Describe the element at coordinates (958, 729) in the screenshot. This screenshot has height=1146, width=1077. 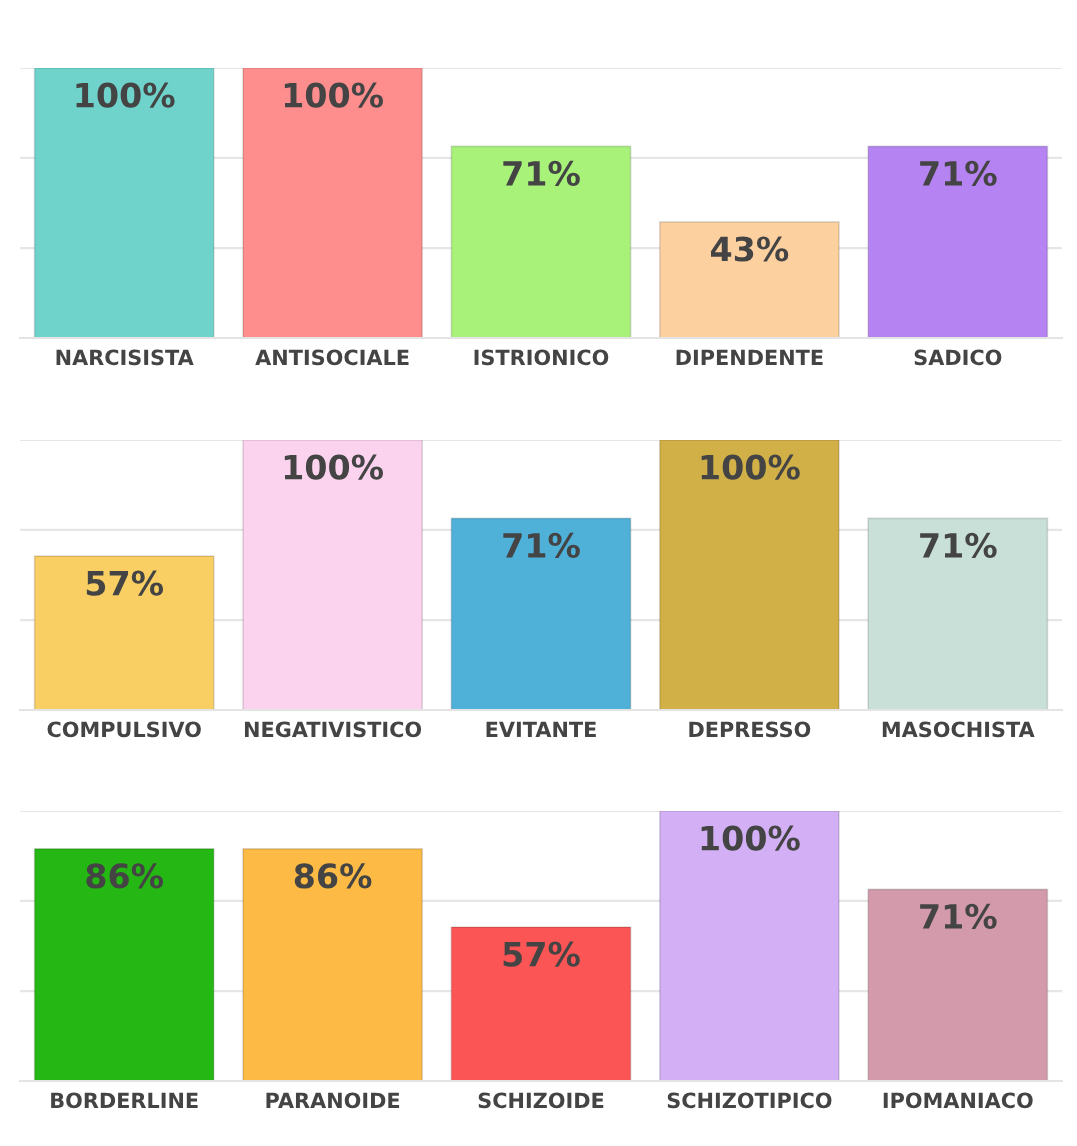
I see `x-tick-label: MASOCHISTA` at that location.